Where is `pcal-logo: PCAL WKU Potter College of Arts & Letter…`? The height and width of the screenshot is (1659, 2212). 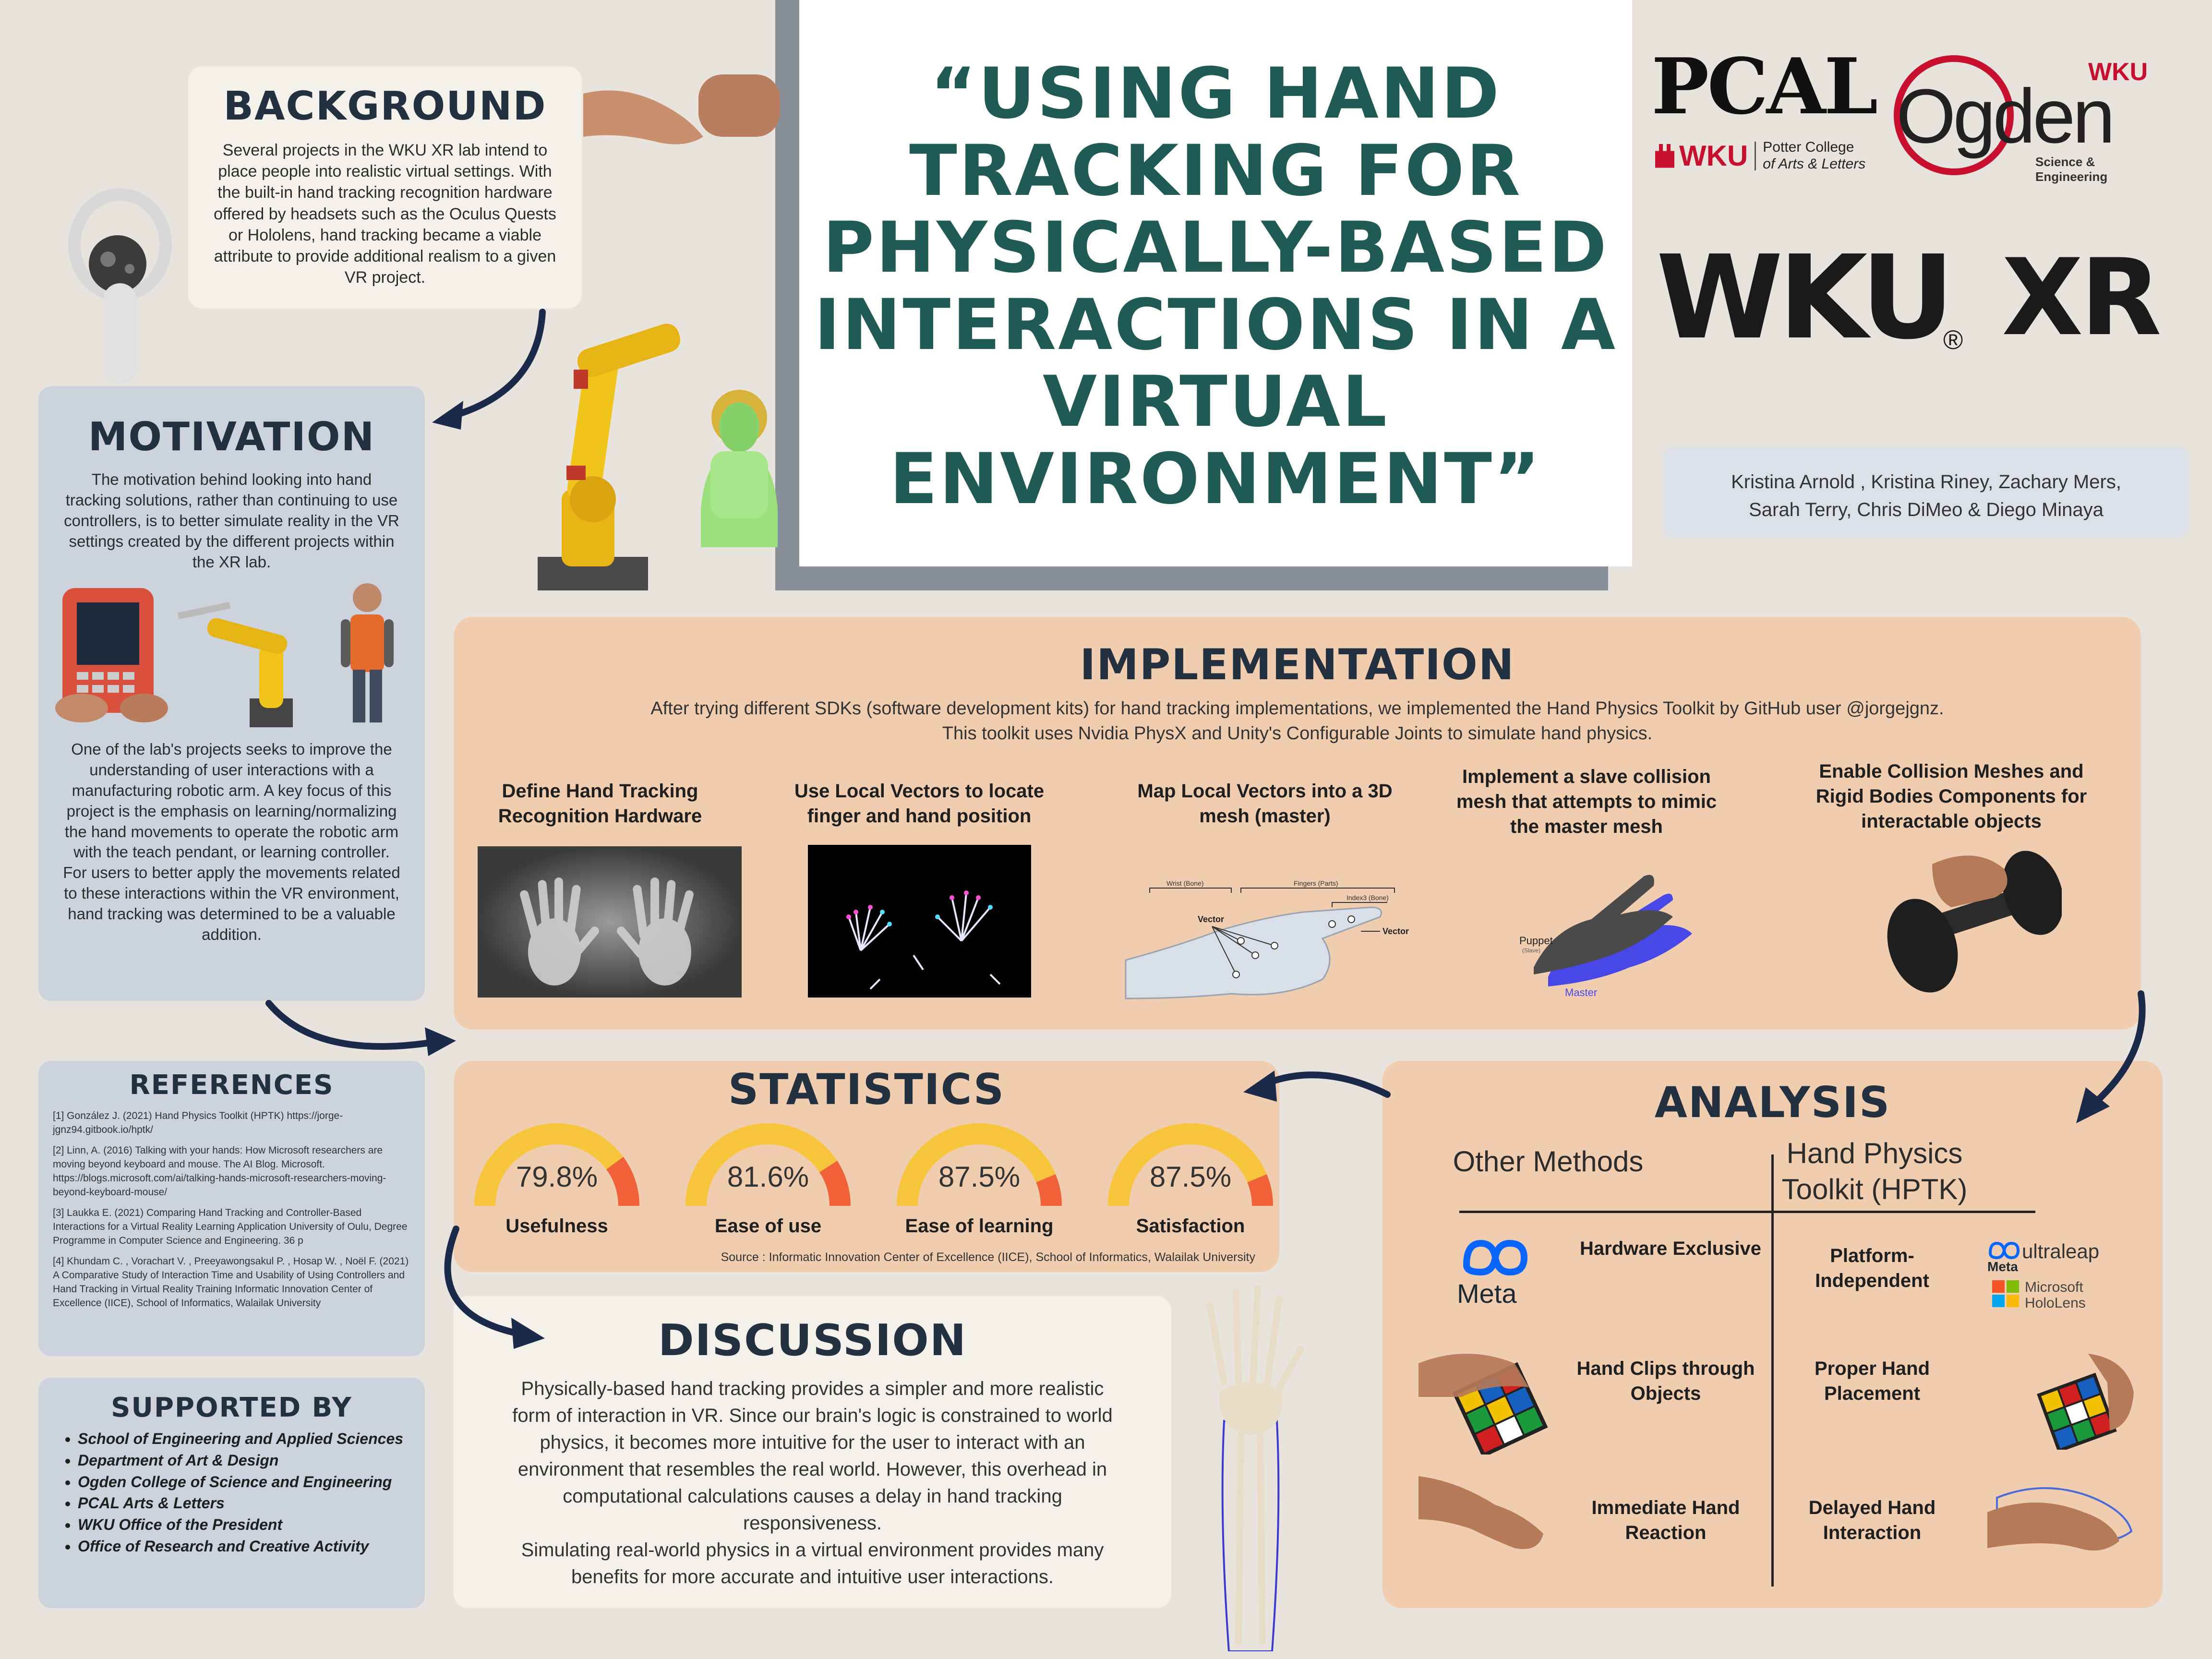
pcal-logo: PCAL WKU Potter College of Arts & Letter… is located at coordinates (1765, 106).